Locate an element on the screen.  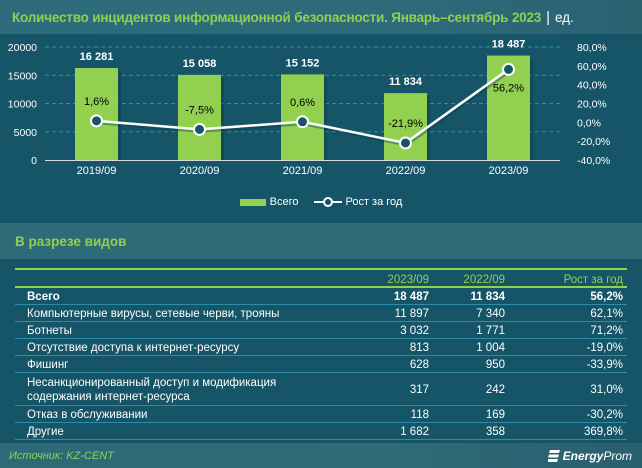
row-value-2023: 628 is located at coordinates (383, 364).